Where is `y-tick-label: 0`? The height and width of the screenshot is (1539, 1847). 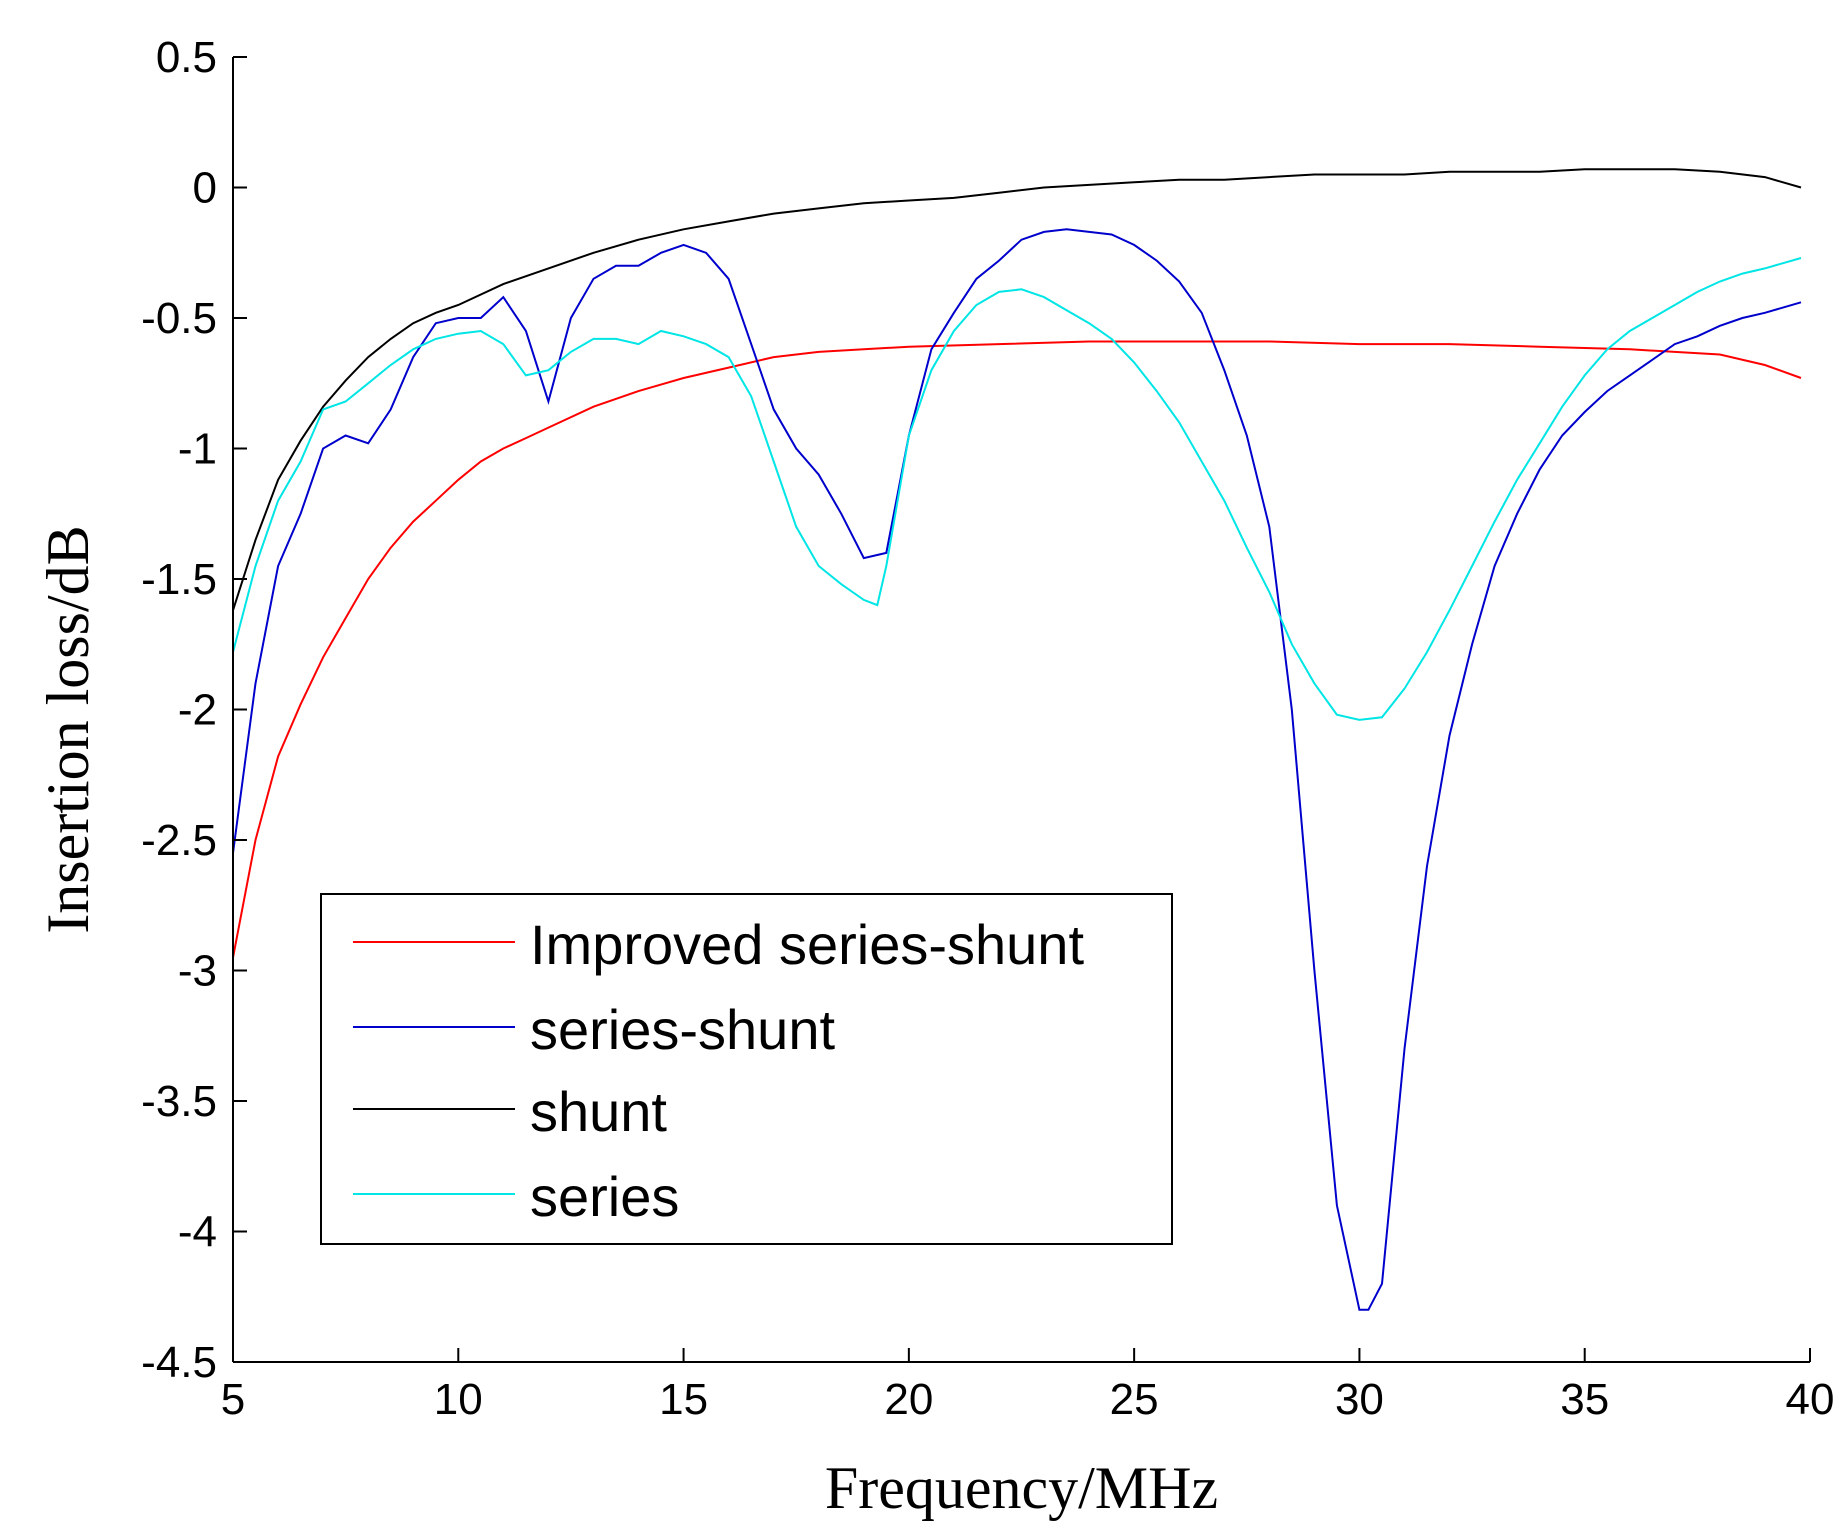
y-tick-label: 0 is located at coordinates (205, 188).